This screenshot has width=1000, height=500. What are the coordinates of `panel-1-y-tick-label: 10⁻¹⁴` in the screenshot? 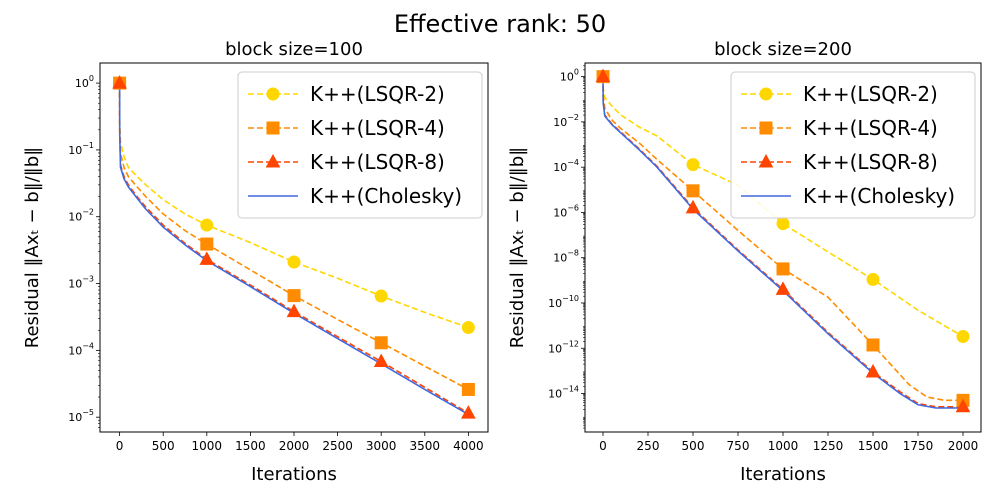 It's located at (563, 393).